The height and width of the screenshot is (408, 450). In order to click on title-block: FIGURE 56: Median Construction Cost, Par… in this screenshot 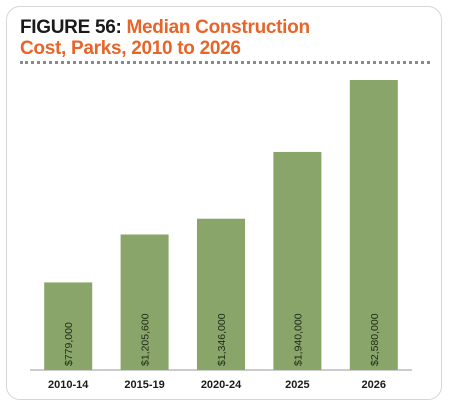, I will do `click(180, 38)`.